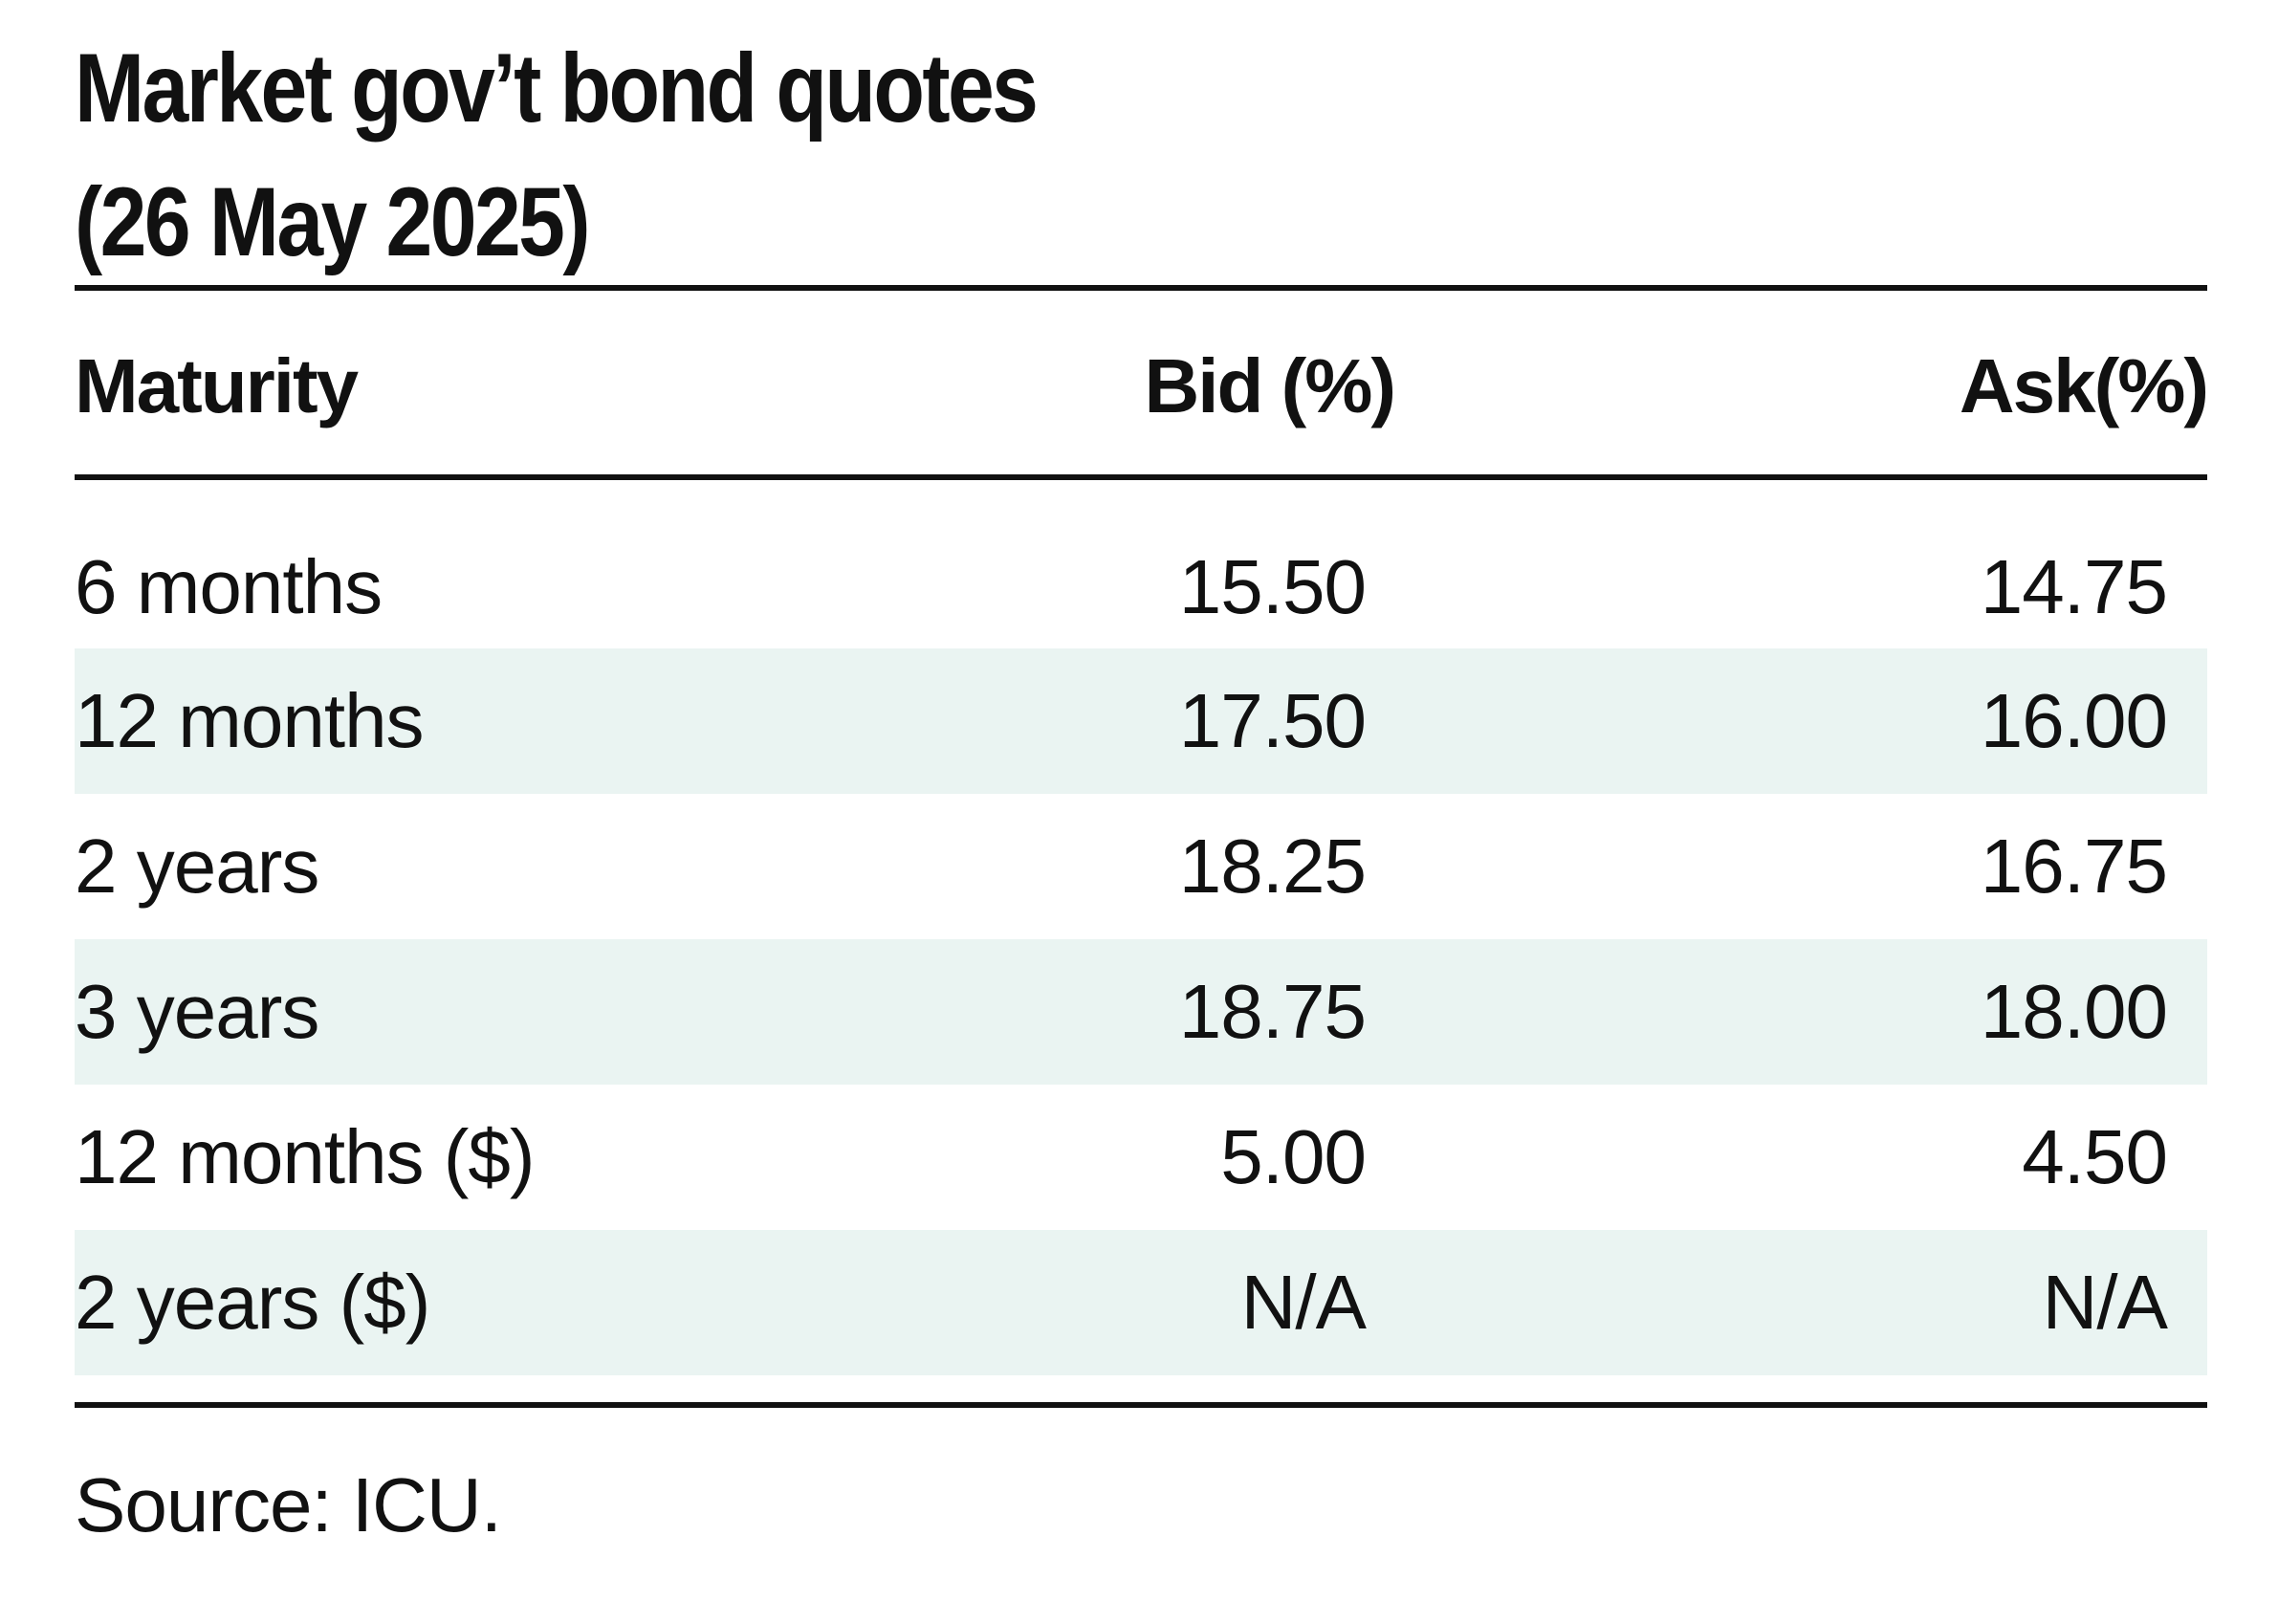 The height and width of the screenshot is (1624, 2278). Describe the element at coordinates (2074, 866) in the screenshot. I see `cell-ask: 16.75` at that location.